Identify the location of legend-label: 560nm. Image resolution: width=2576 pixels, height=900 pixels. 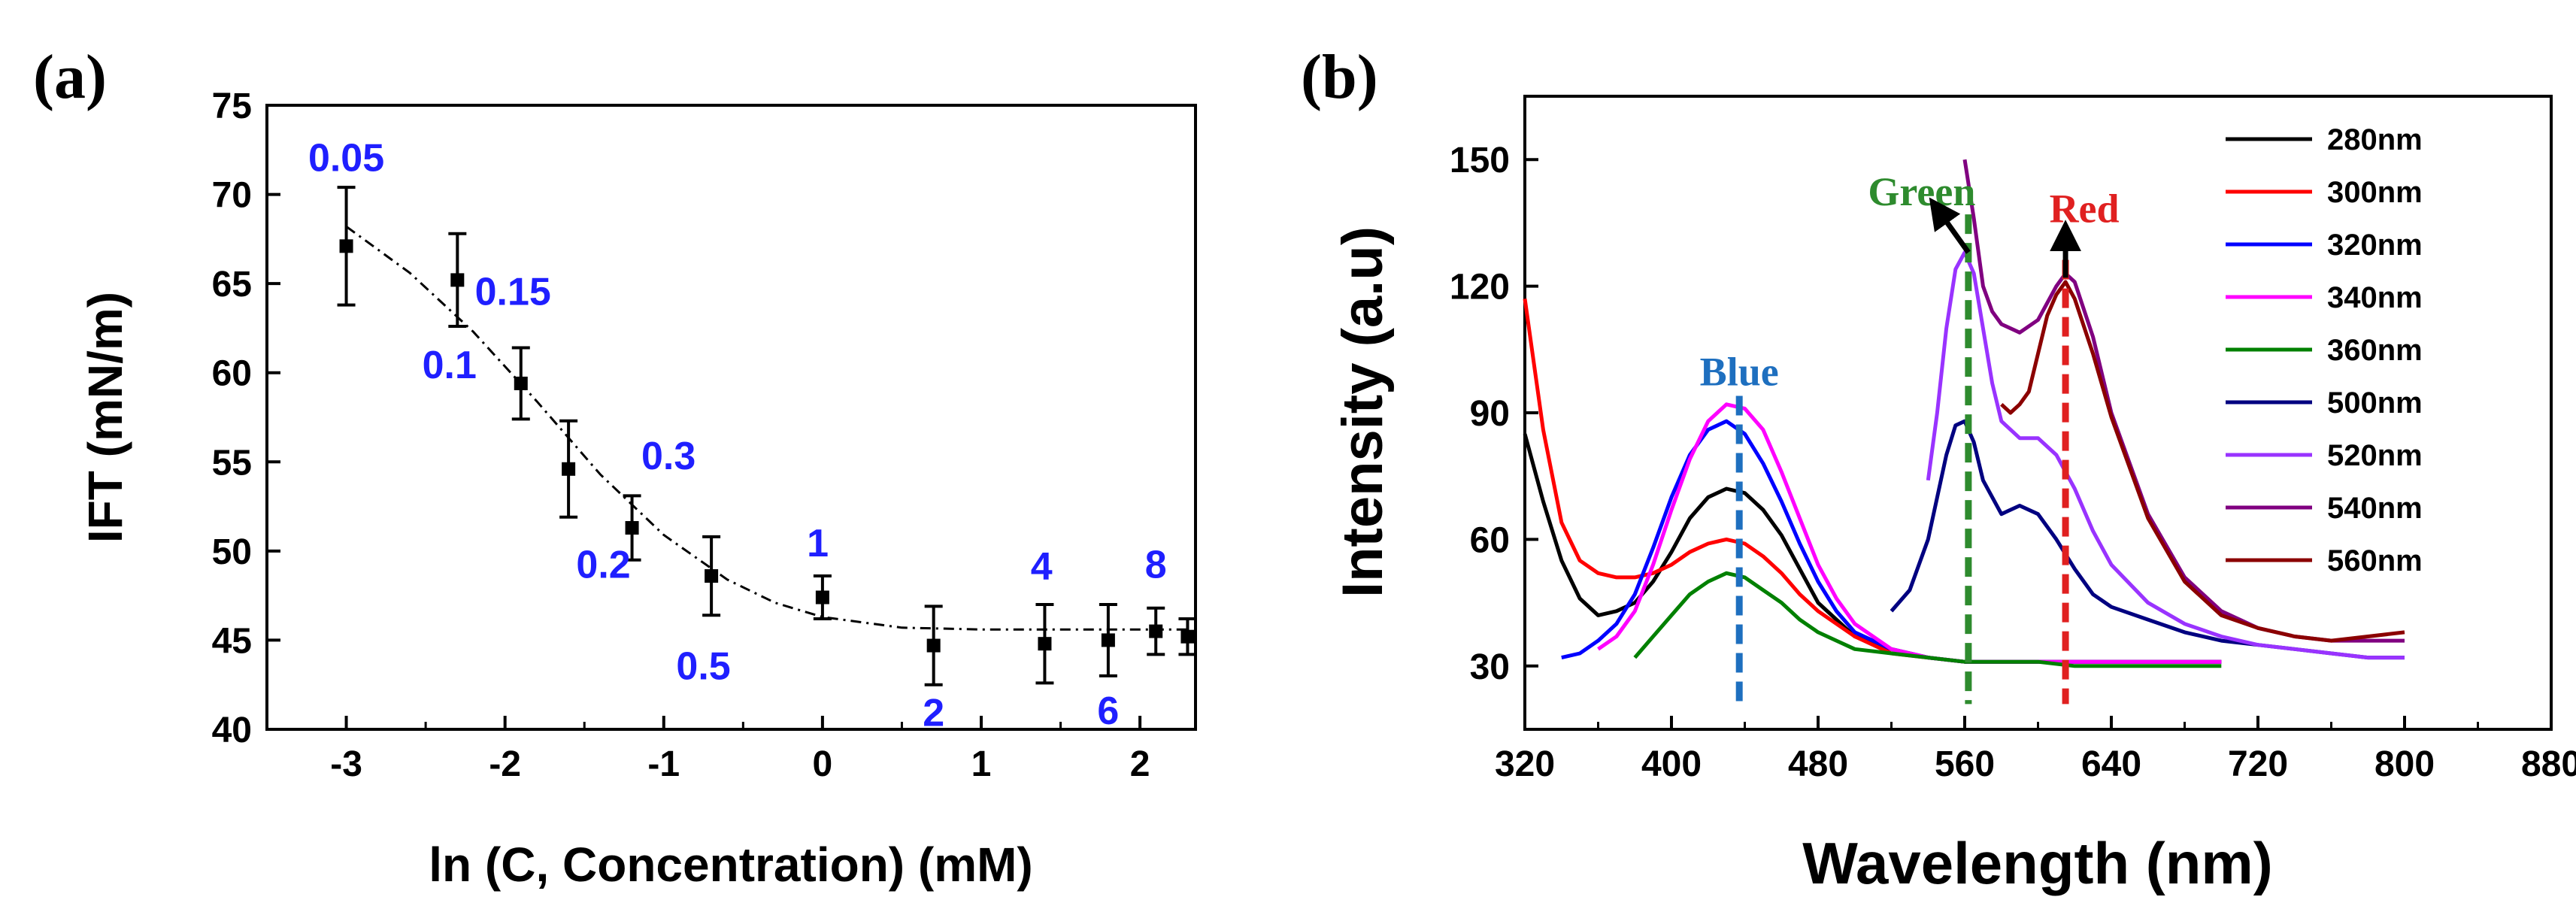
(2375, 560).